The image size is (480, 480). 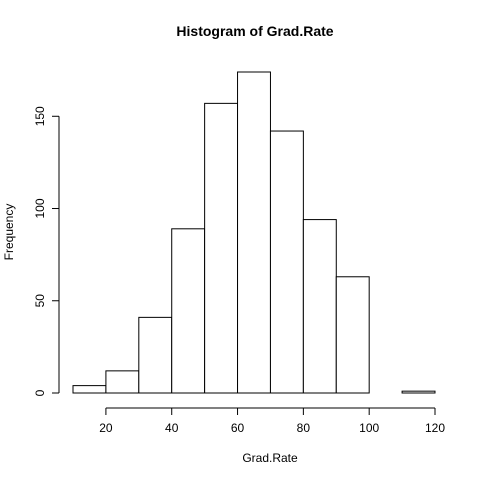 I want to click on y-tick-label-0: 0, so click(x=40, y=392).